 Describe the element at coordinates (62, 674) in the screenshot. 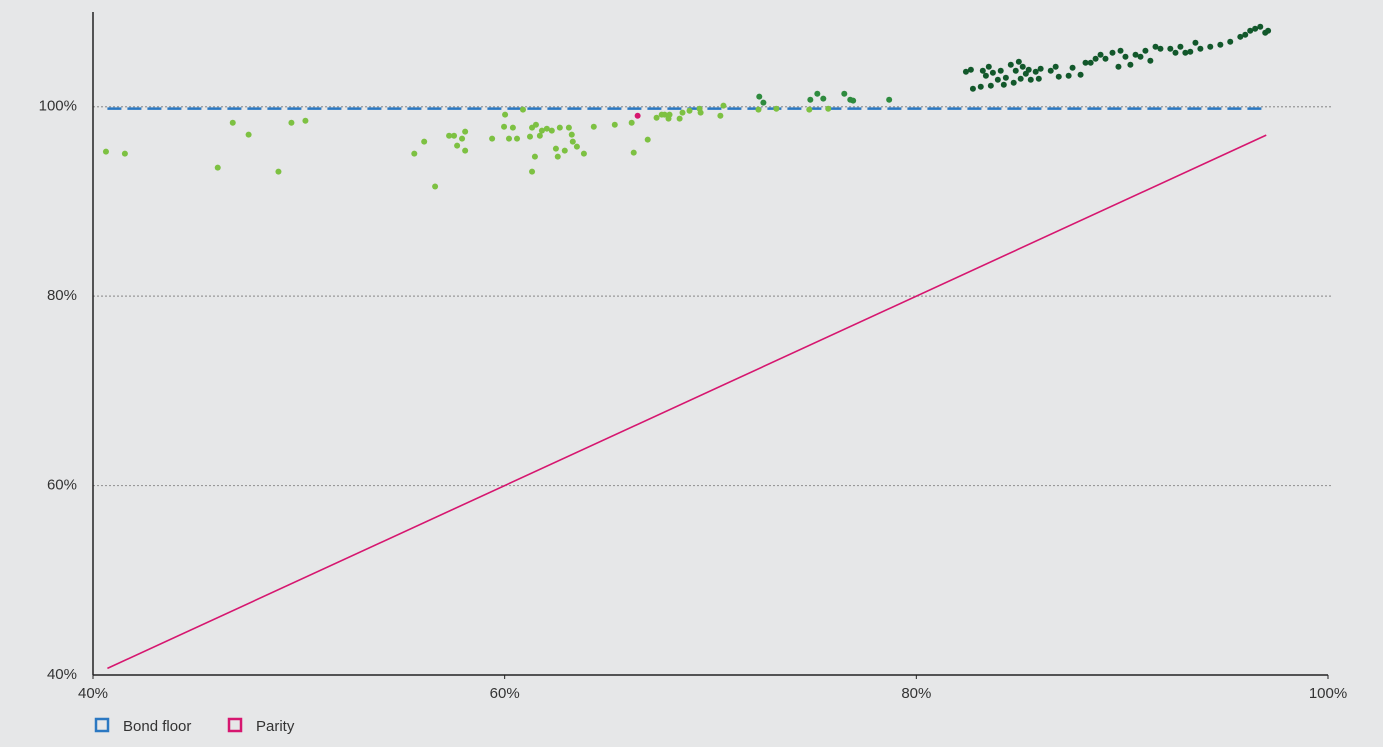

I see `y-tick-label: 40%` at that location.